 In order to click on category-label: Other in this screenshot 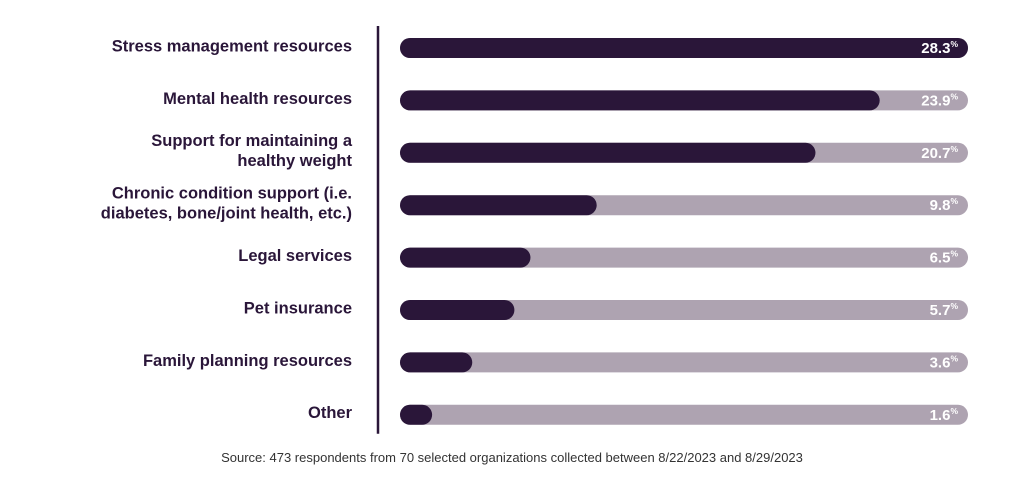, I will do `click(330, 413)`.